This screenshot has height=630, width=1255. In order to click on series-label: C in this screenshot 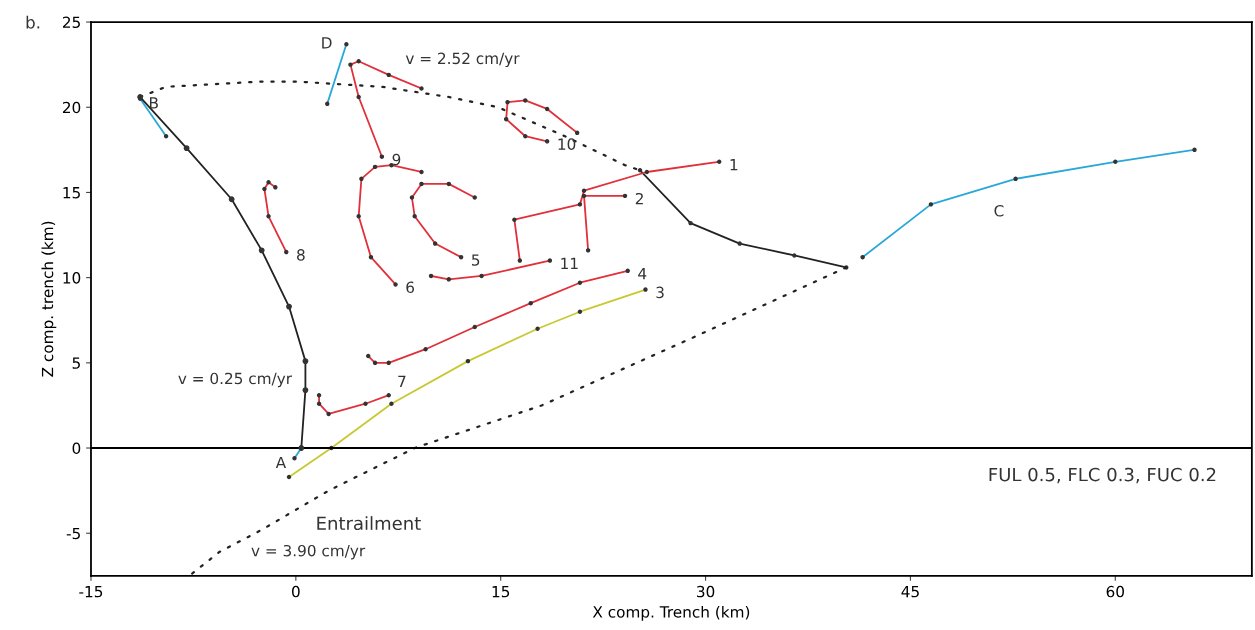, I will do `click(999, 211)`.